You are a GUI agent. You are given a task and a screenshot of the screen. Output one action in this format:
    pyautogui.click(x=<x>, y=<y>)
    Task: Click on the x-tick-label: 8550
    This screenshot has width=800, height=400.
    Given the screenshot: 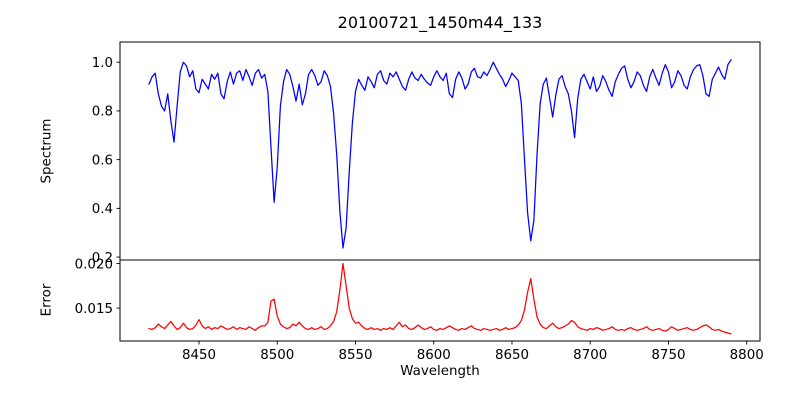 What is the action you would take?
    pyautogui.click(x=355, y=355)
    